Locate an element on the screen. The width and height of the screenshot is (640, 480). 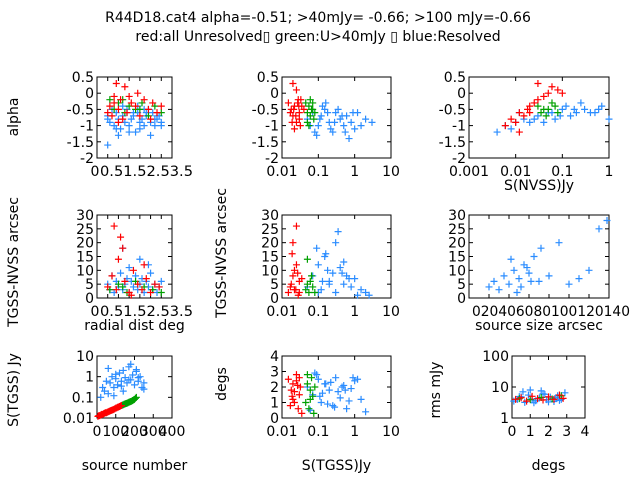
y-tick-label: -1.5 is located at coordinates (265, 143).